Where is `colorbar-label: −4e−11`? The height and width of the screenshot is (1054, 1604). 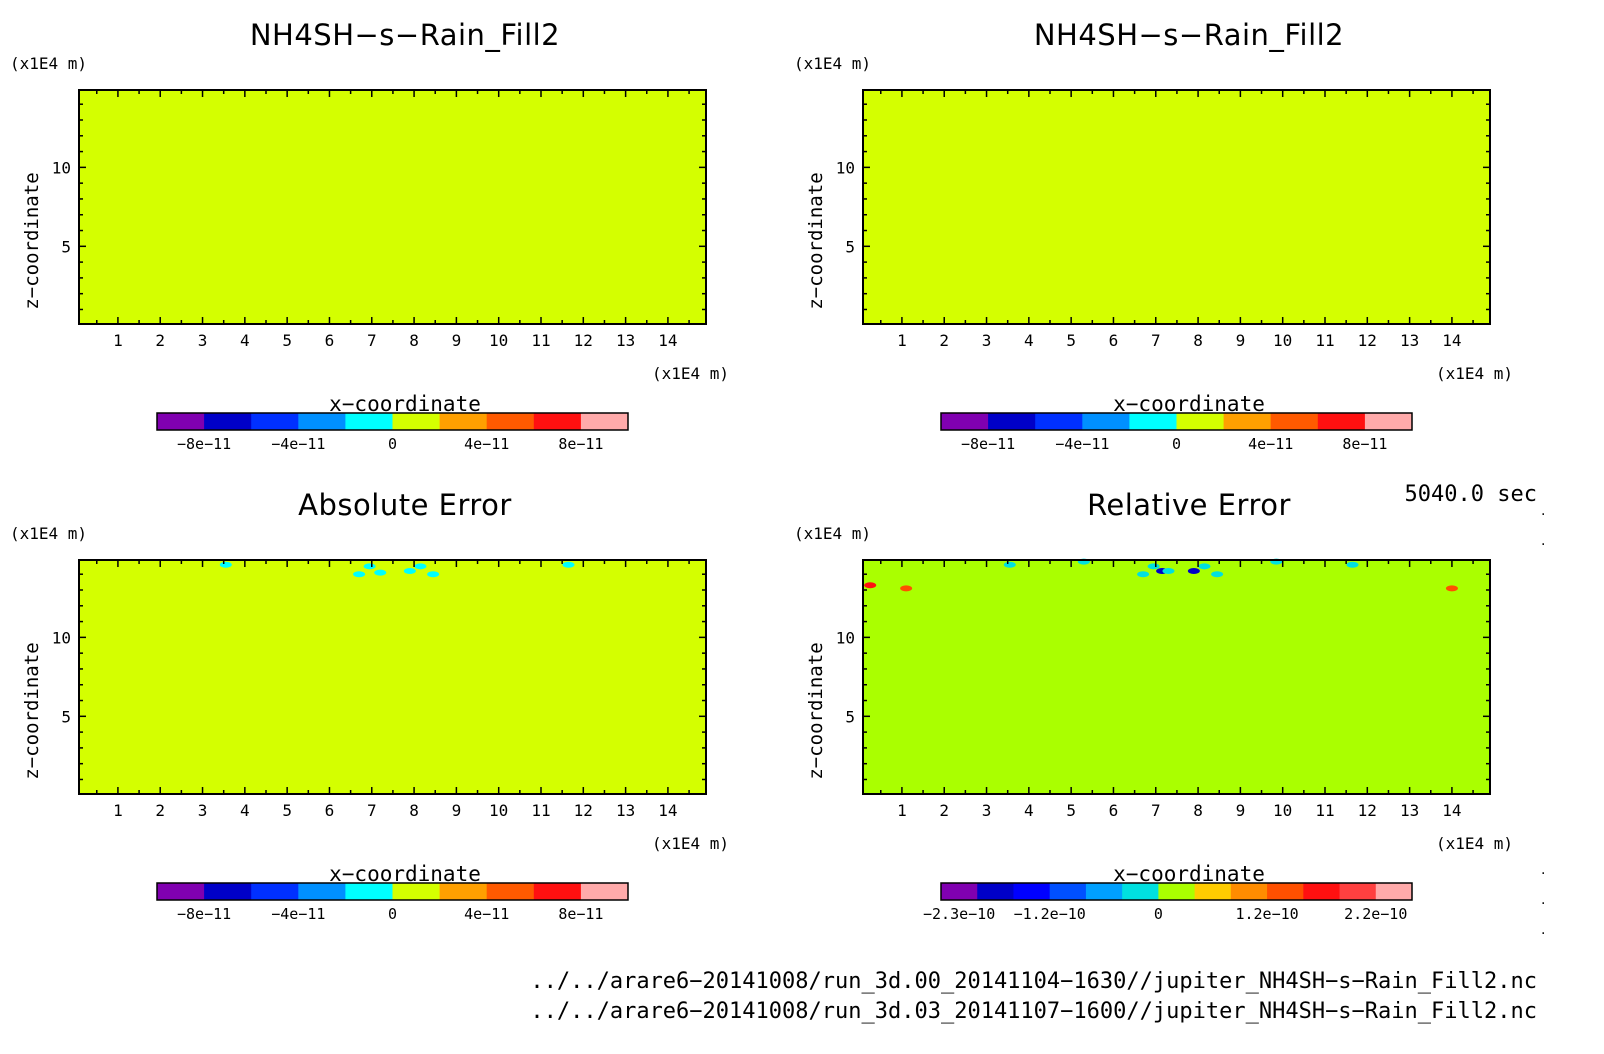
colorbar-label: −4e−11 is located at coordinates (1082, 444).